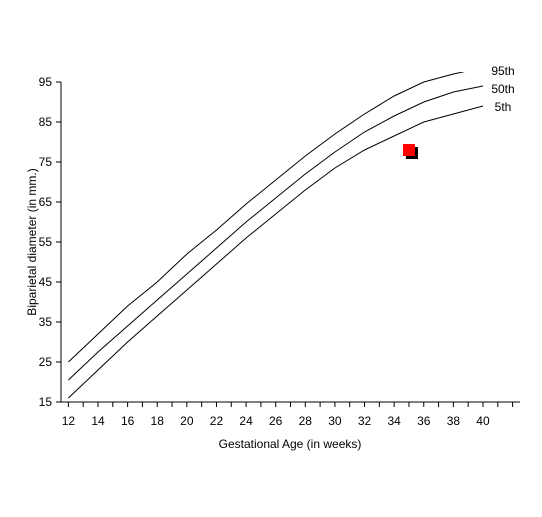 The image size is (542, 517). I want to click on x-tick-label: 14, so click(98, 421).